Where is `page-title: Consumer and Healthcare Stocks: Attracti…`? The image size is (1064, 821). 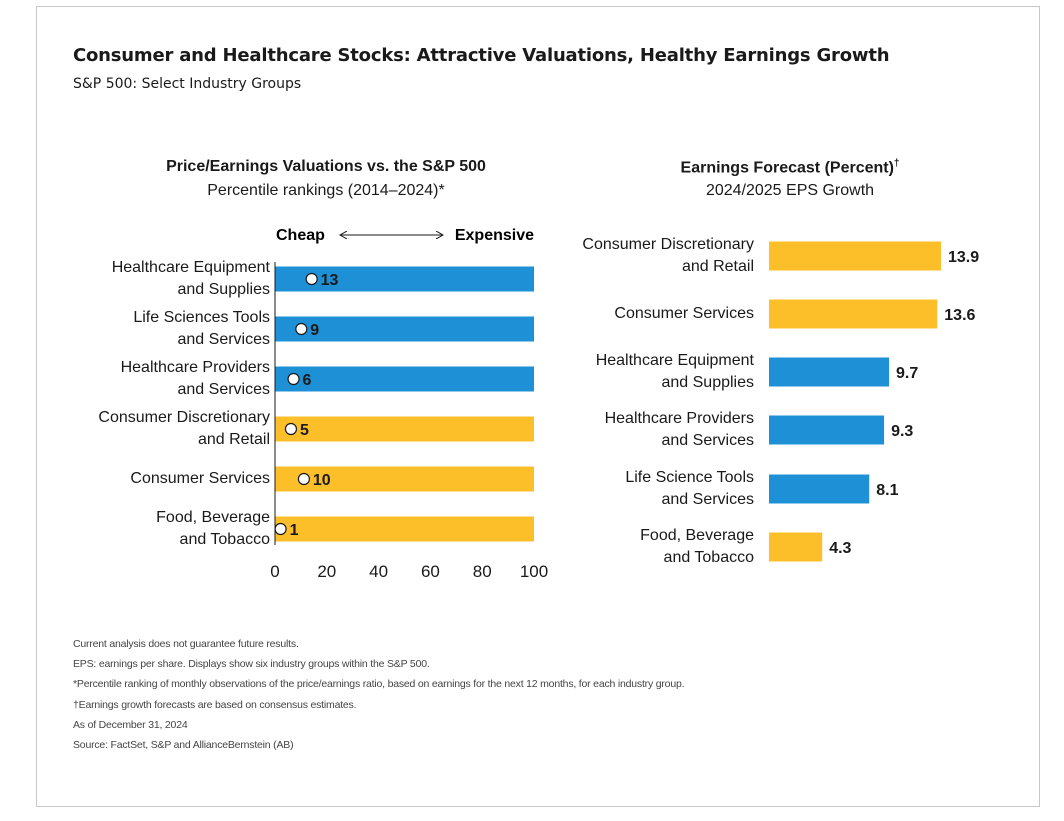 page-title: Consumer and Healthcare Stocks: Attracti… is located at coordinates (481, 55).